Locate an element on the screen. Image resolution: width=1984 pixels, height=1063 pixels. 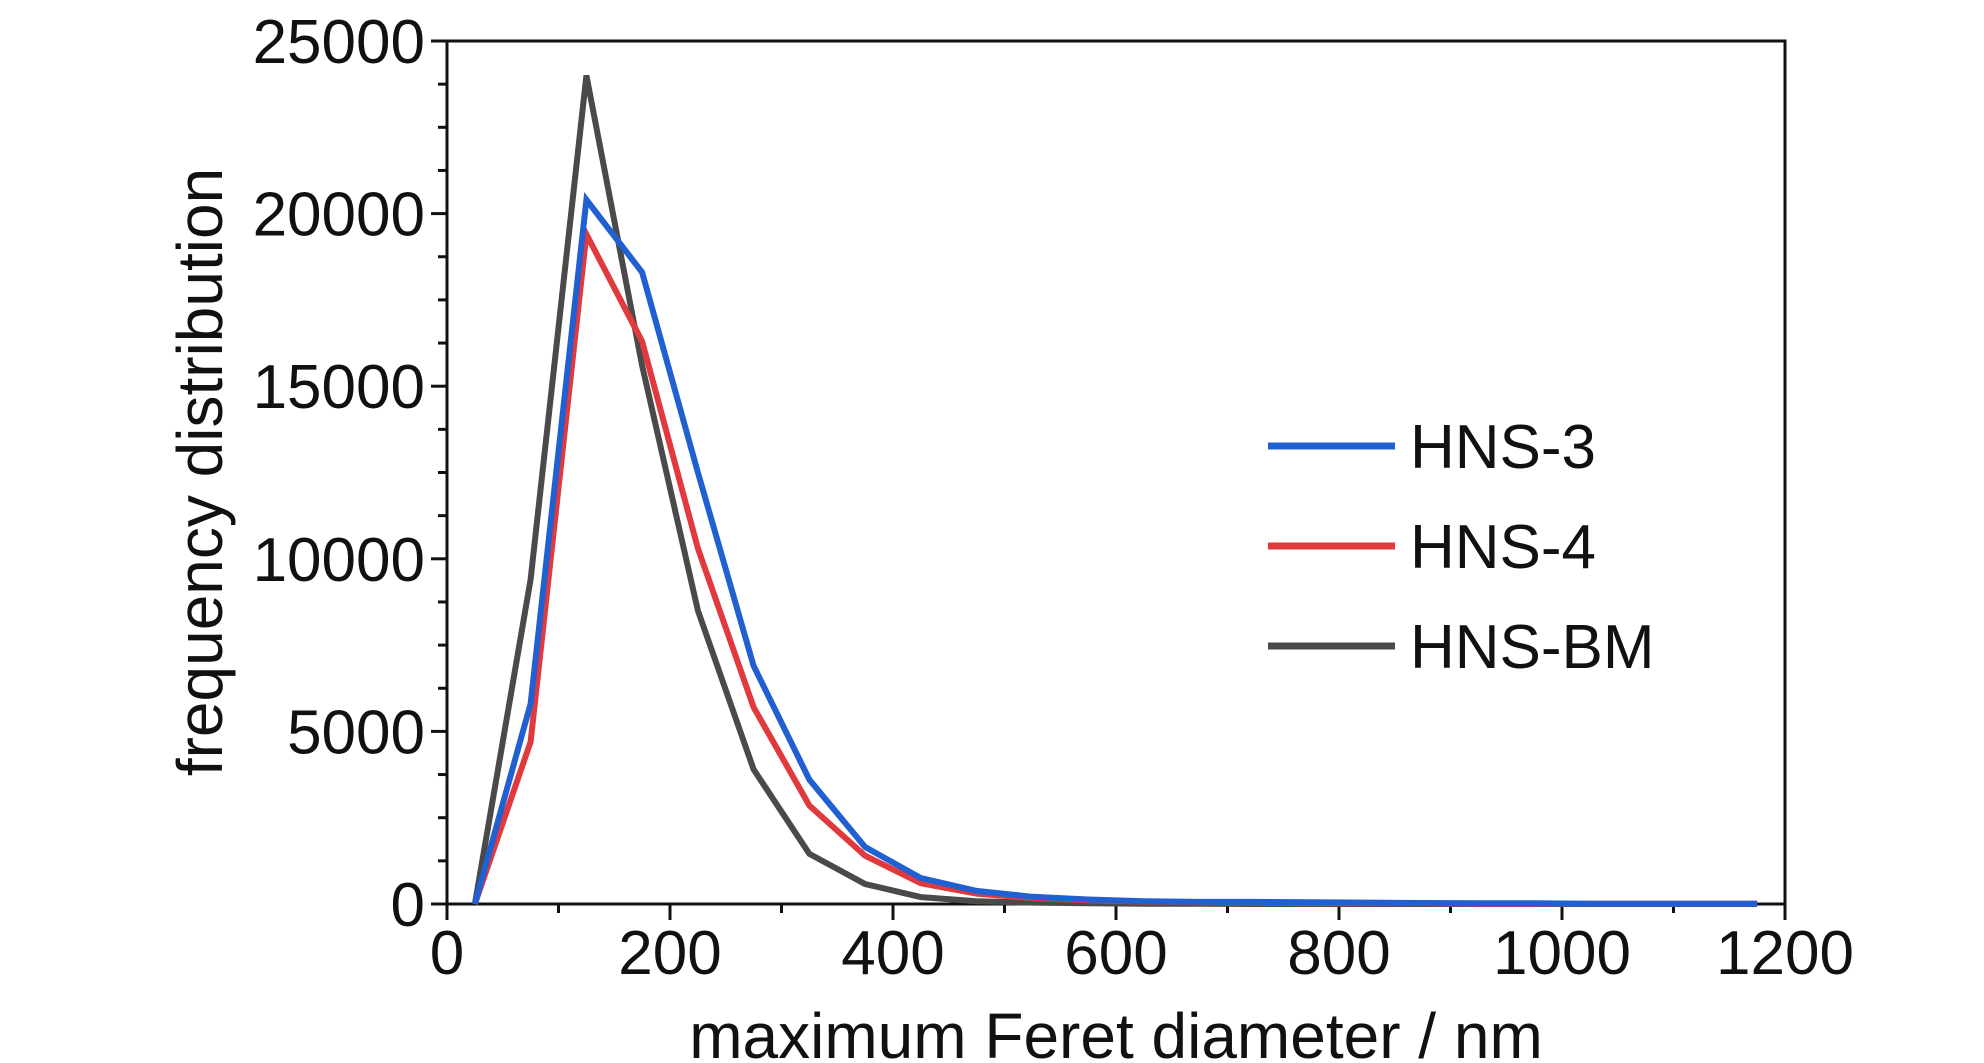
x-tick-label: 1000 is located at coordinates (1562, 953).